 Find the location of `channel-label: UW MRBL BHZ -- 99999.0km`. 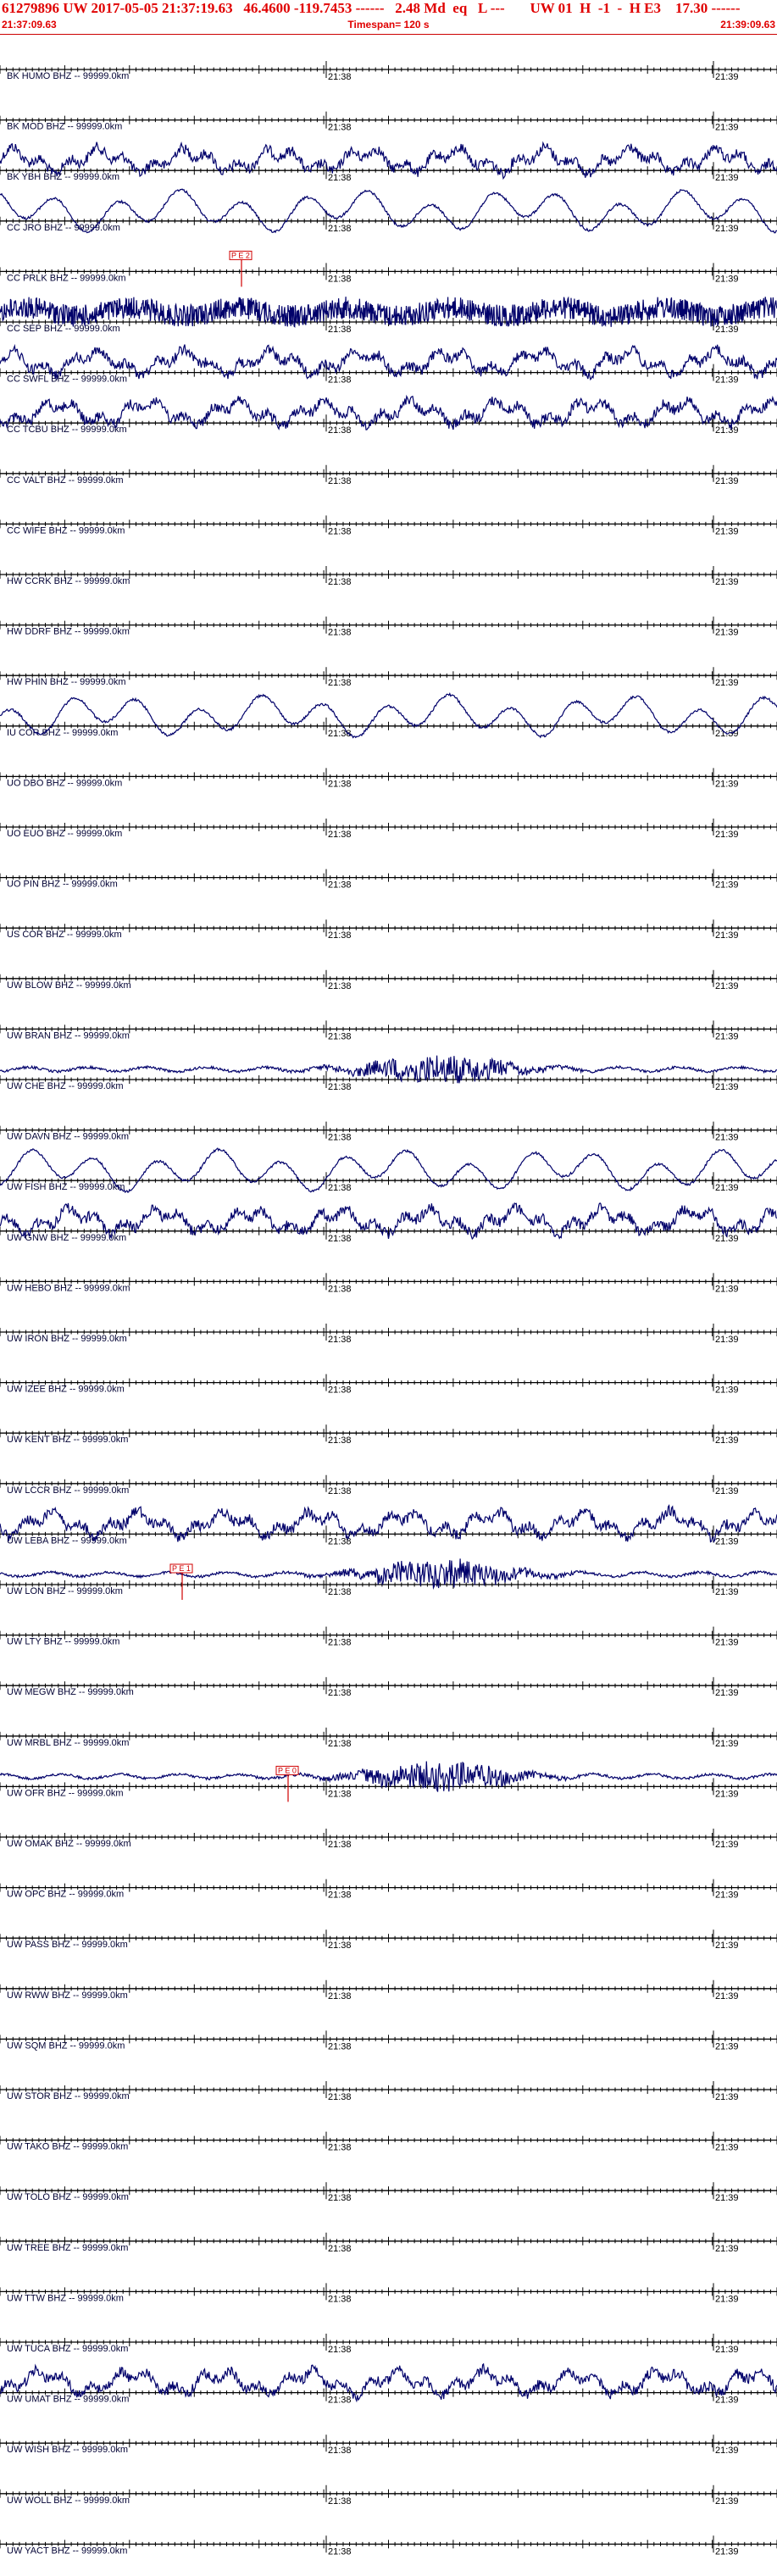

channel-label: UW MRBL BHZ -- 99999.0km is located at coordinates (68, 1743).